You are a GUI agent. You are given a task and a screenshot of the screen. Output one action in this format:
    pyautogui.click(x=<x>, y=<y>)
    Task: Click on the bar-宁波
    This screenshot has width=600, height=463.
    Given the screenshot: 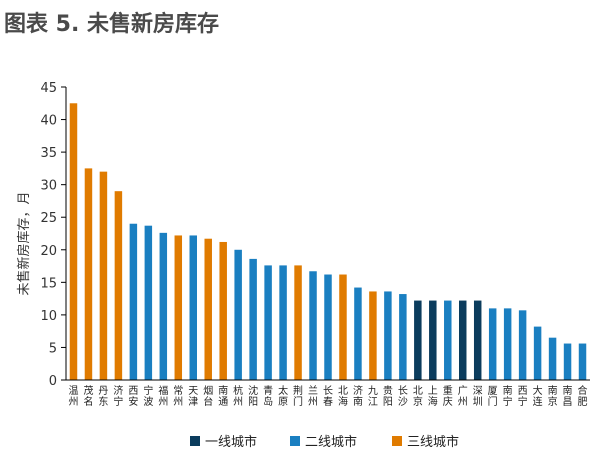 What is the action you would take?
    pyautogui.click(x=148, y=302)
    